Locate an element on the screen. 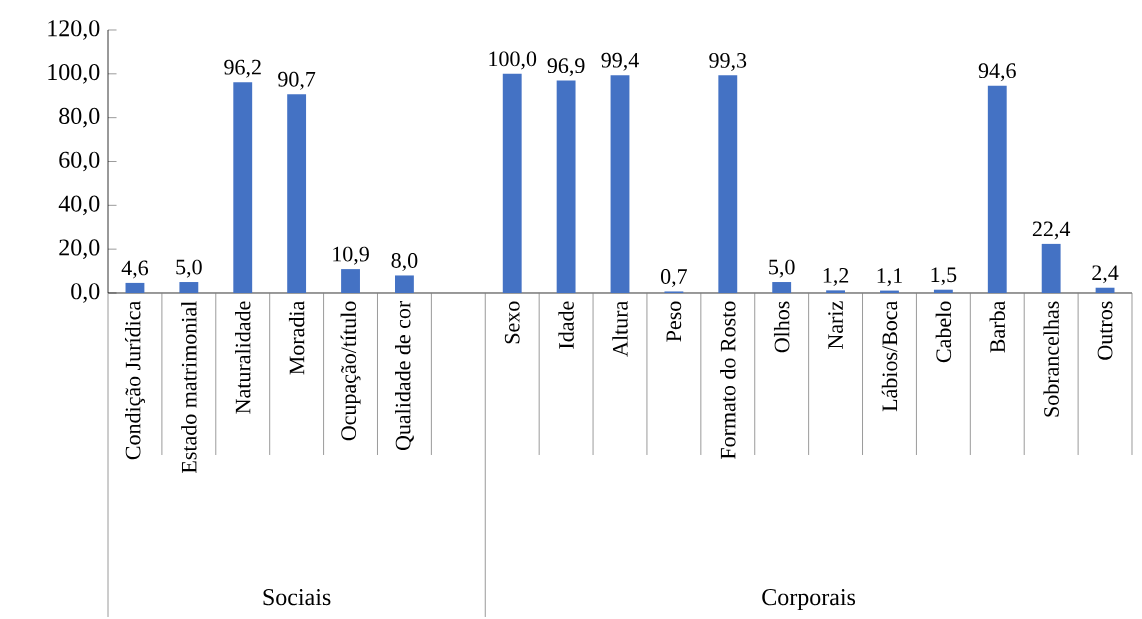 This screenshot has height=619, width=1142. x-tick-label: Cabelo is located at coordinates (943, 332).